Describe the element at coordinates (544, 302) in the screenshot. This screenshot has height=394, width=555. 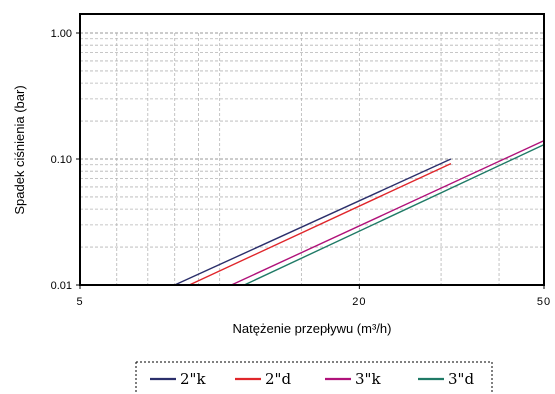
I see `x-tick-label: 50` at that location.